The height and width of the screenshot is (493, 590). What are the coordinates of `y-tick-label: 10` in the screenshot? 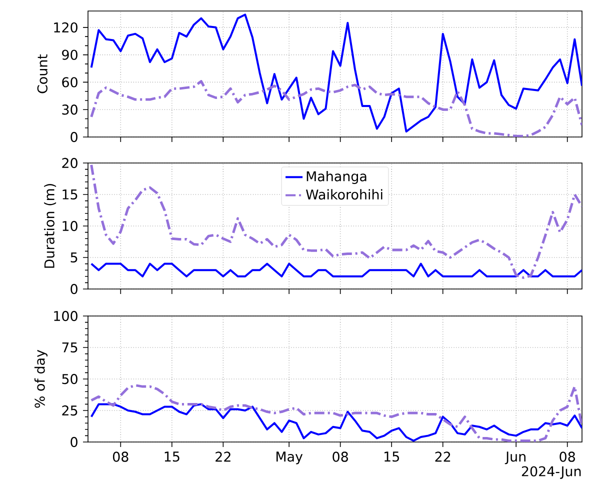 It's located at (70, 226).